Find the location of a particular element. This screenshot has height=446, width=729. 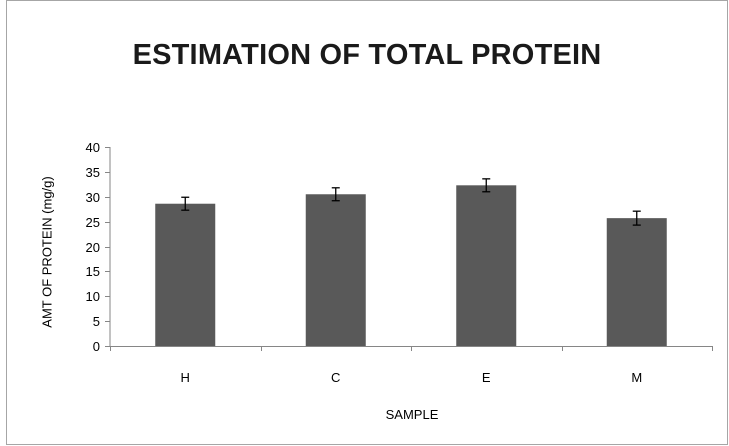

x-tick-label: H is located at coordinates (185, 377).